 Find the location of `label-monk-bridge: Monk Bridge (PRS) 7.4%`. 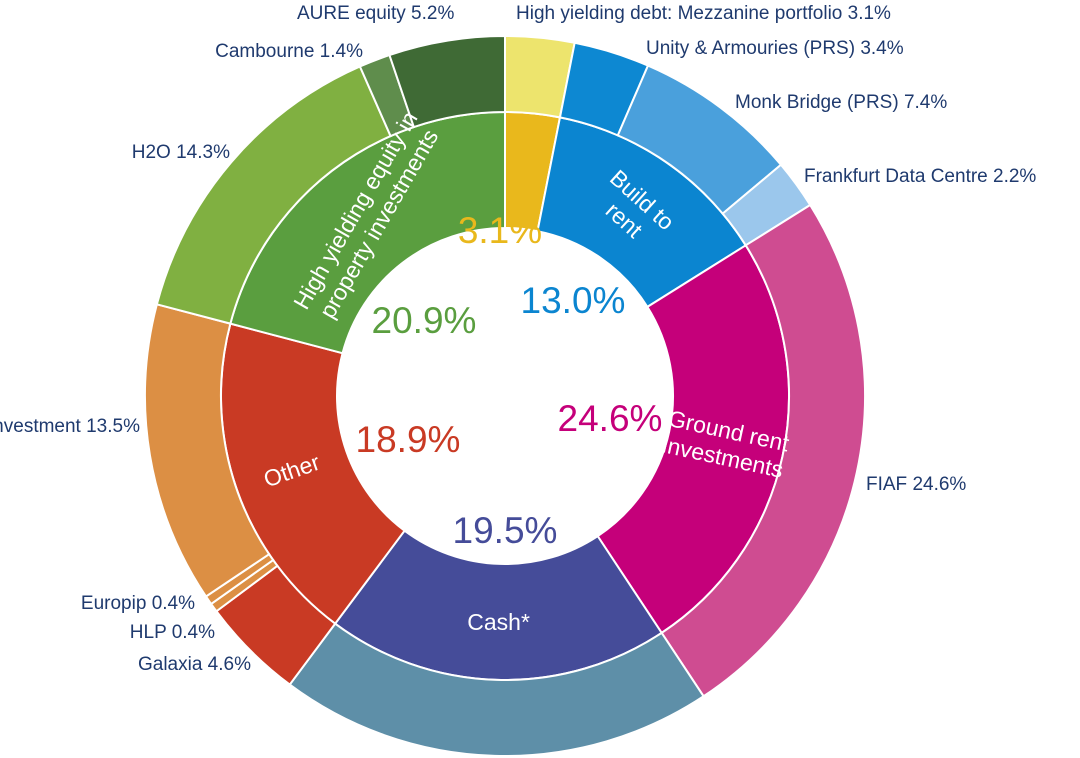

label-monk-bridge: Monk Bridge (PRS) 7.4% is located at coordinates (841, 102).